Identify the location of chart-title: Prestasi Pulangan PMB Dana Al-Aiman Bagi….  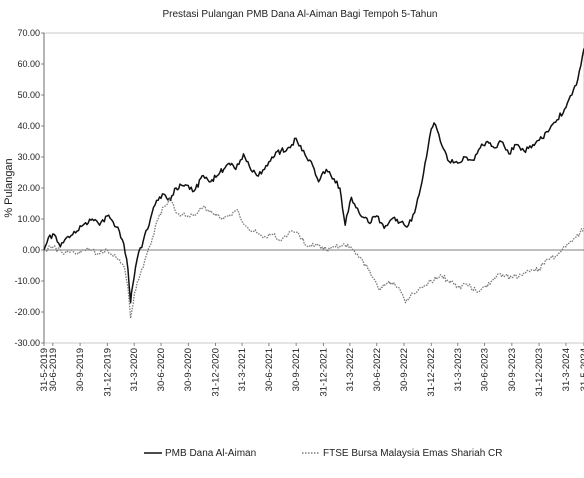
(300, 14).